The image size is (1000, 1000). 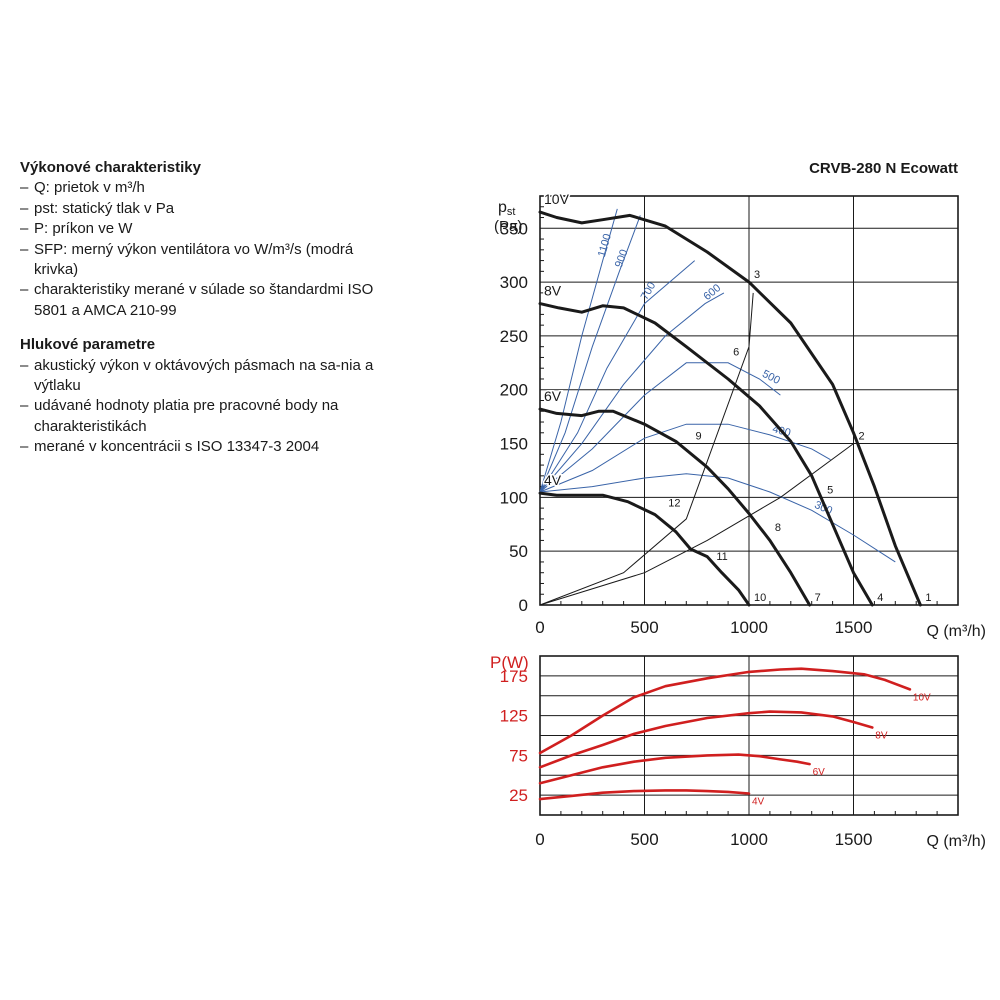 What do you see at coordinates (698, 437) in the screenshot?
I see `operating-point-label: 9` at bounding box center [698, 437].